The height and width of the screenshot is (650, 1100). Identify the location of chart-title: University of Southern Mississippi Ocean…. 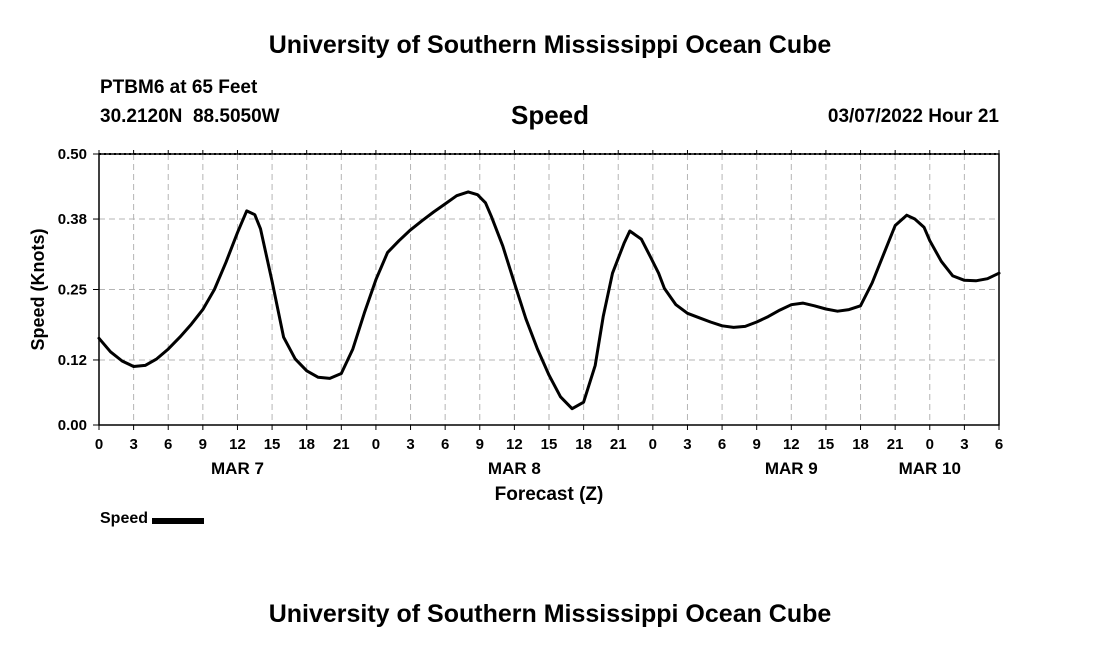
(550, 45).